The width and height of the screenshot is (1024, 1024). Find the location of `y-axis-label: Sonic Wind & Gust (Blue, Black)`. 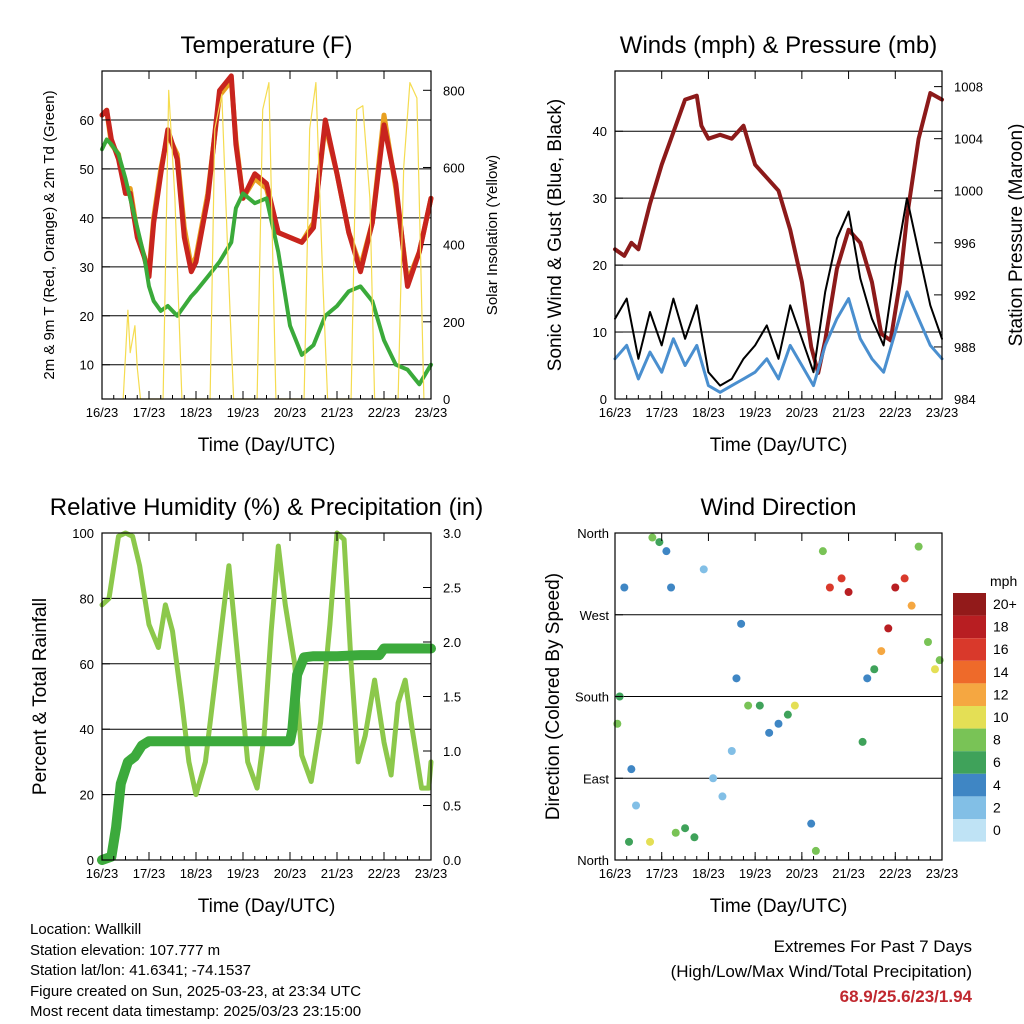

y-axis-label: Sonic Wind & Gust (Blue, Black) is located at coordinates (555, 235).